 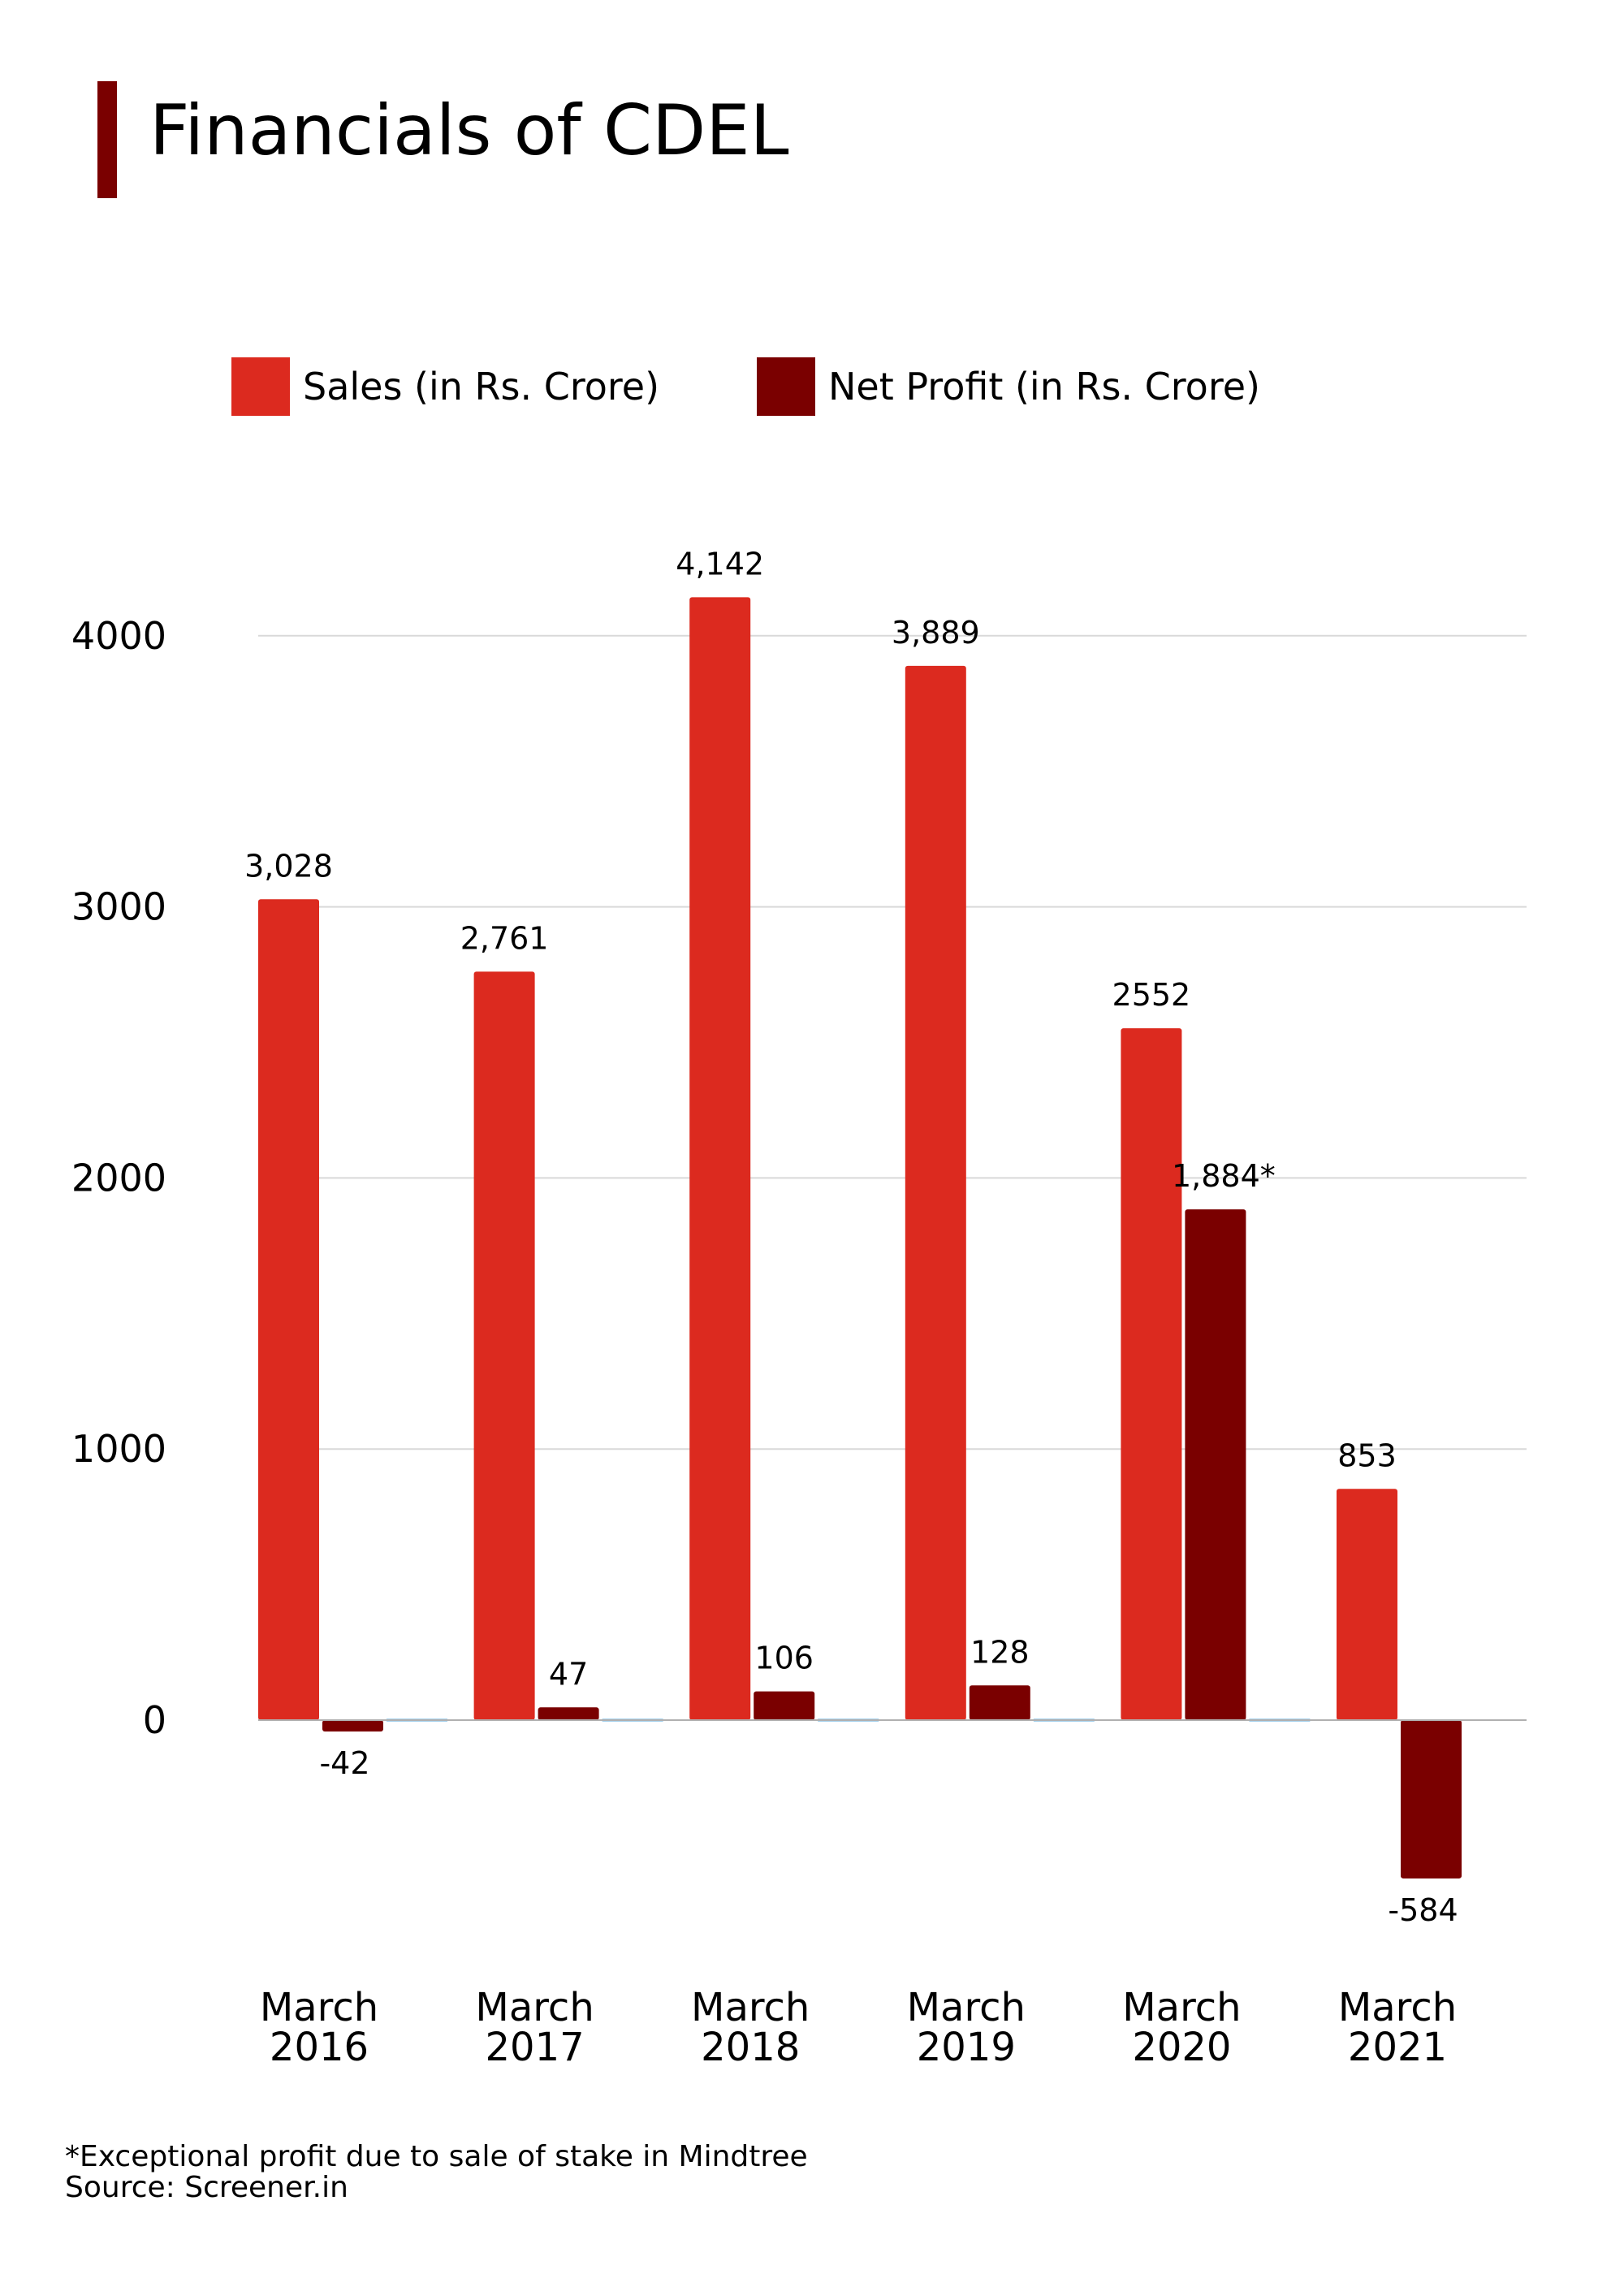 What do you see at coordinates (568, 1674) in the screenshot?
I see `data-label-net-profit: 47` at bounding box center [568, 1674].